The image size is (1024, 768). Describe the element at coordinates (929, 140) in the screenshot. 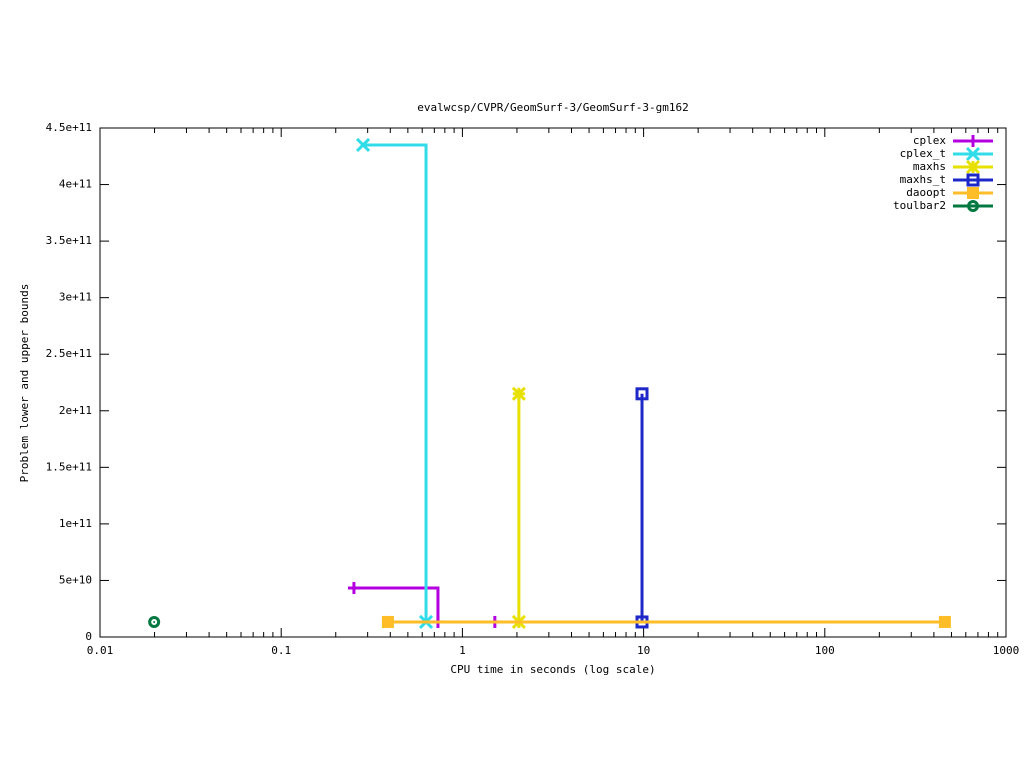

I see `legend-label: cplex` at that location.